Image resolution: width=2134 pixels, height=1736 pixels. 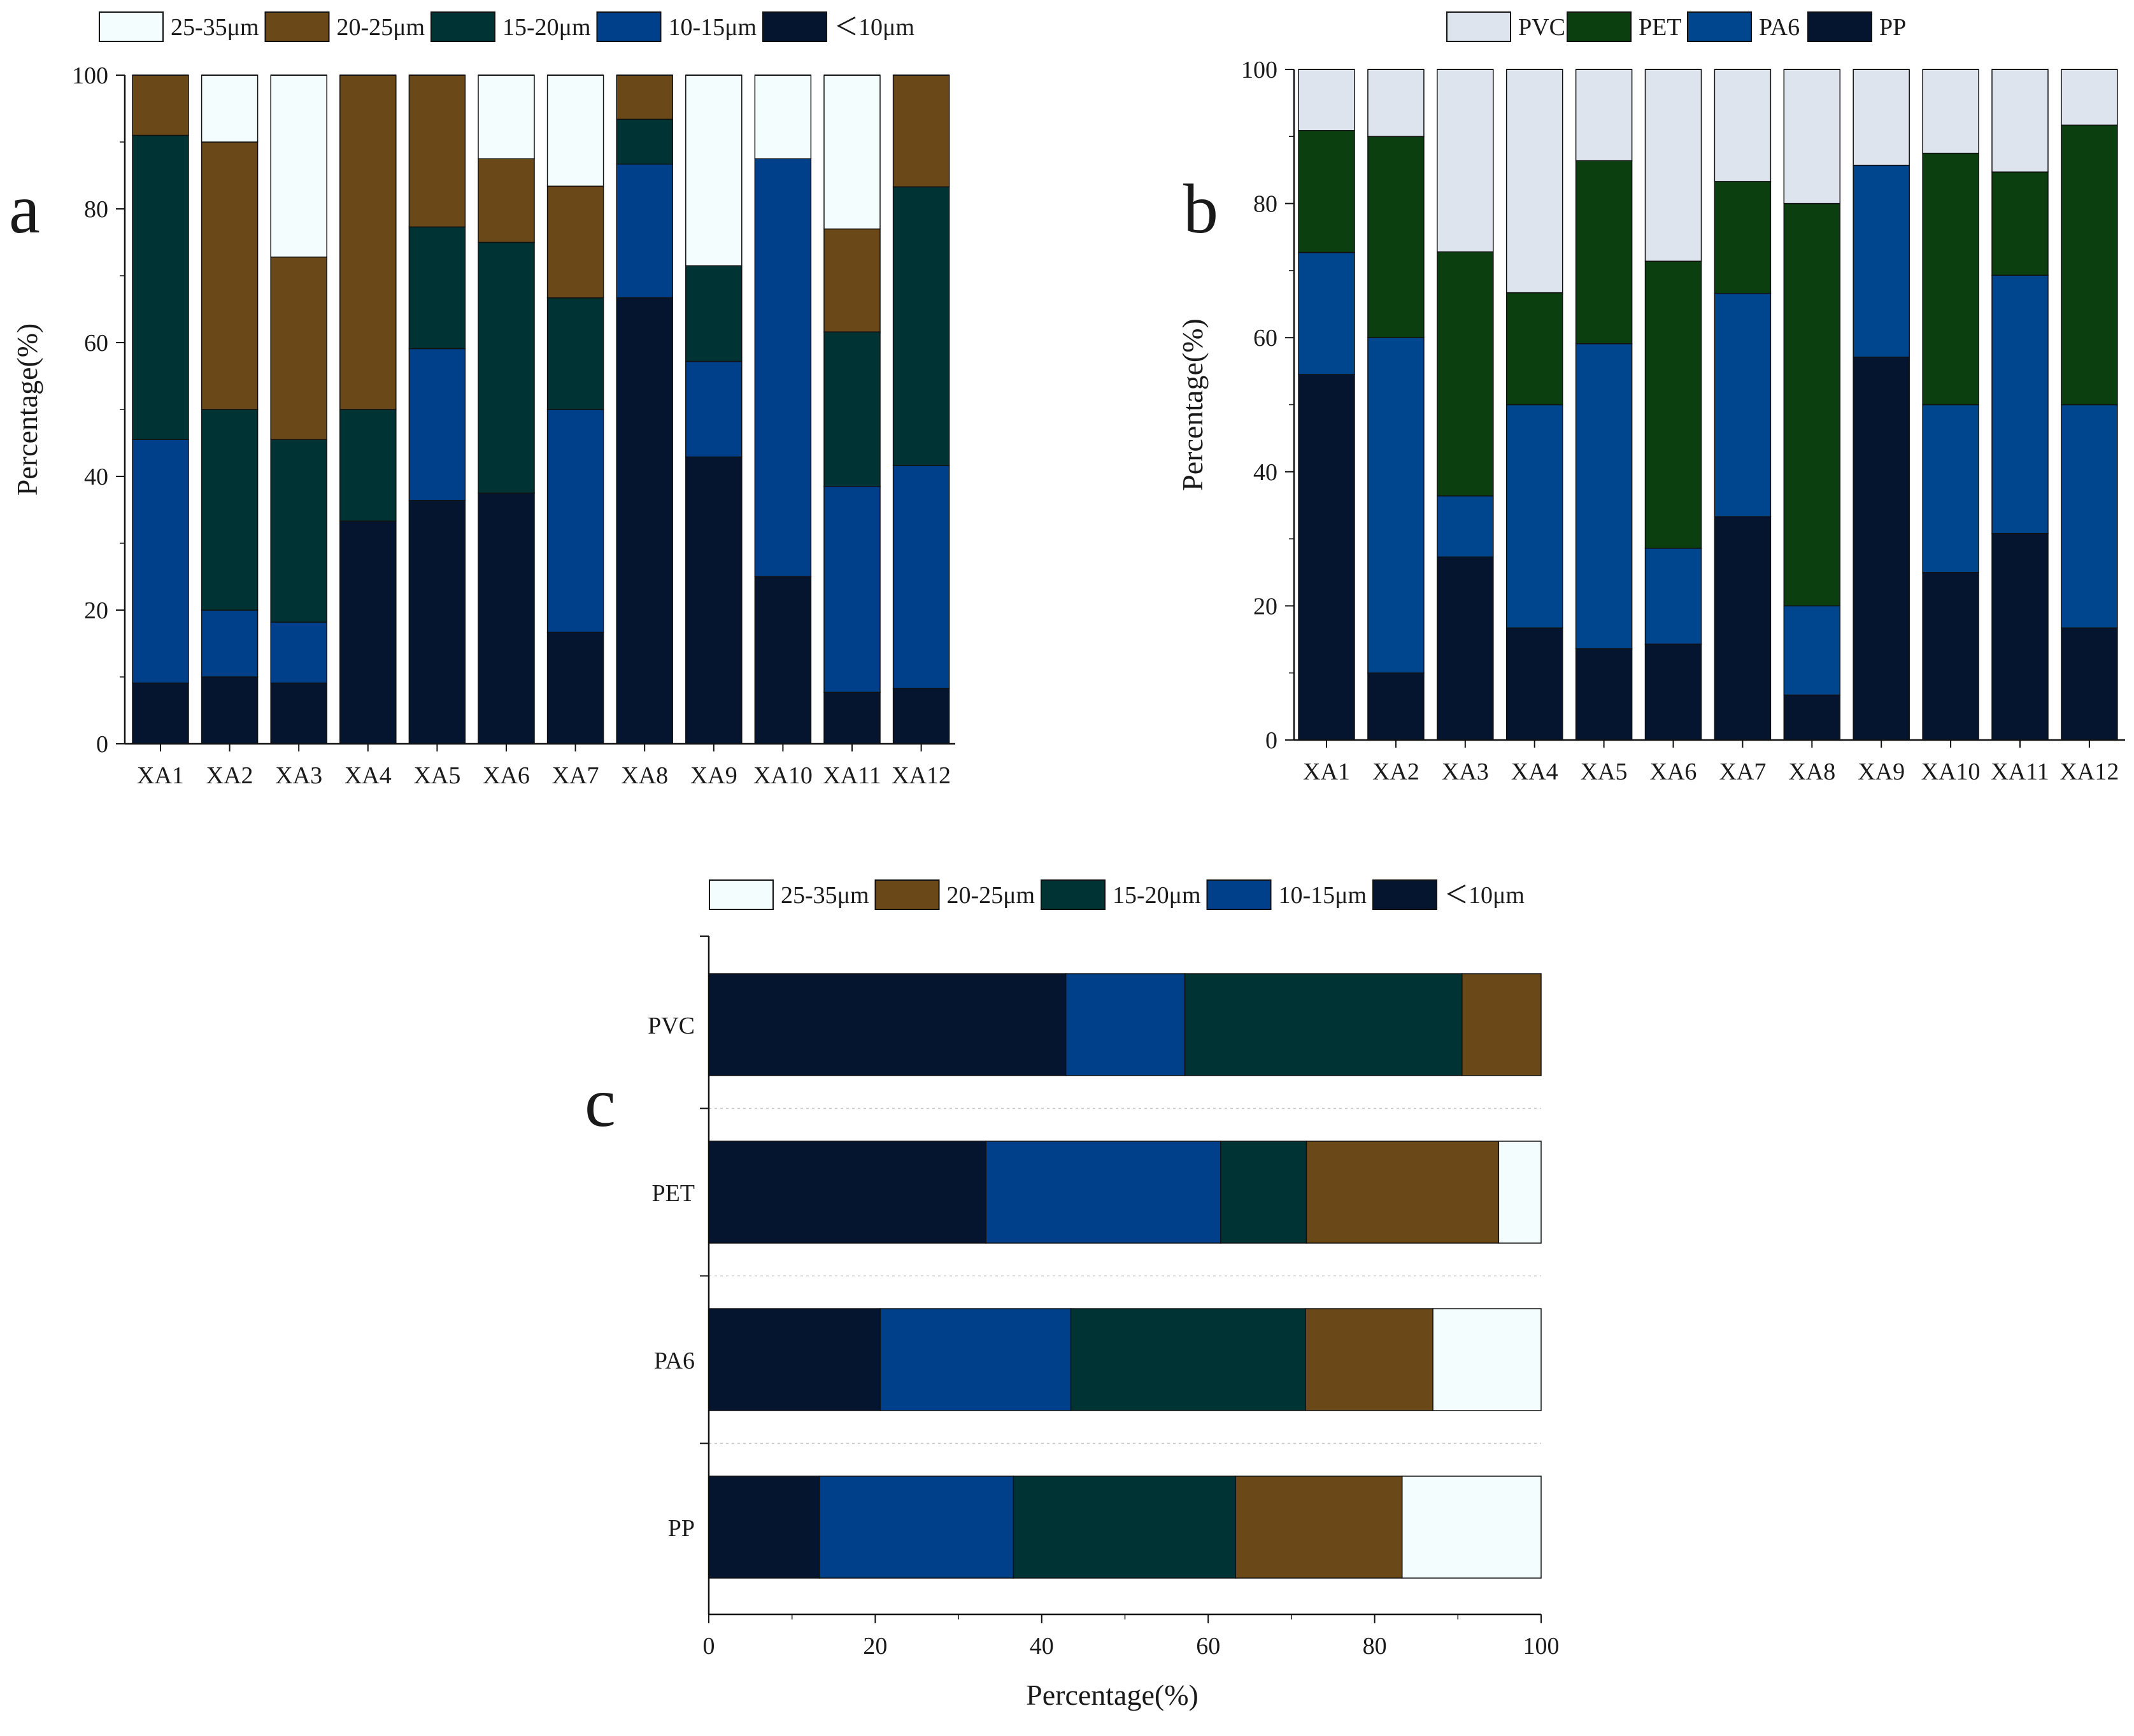 I want to click on bar-a-xa11-lt10, so click(x=852, y=718).